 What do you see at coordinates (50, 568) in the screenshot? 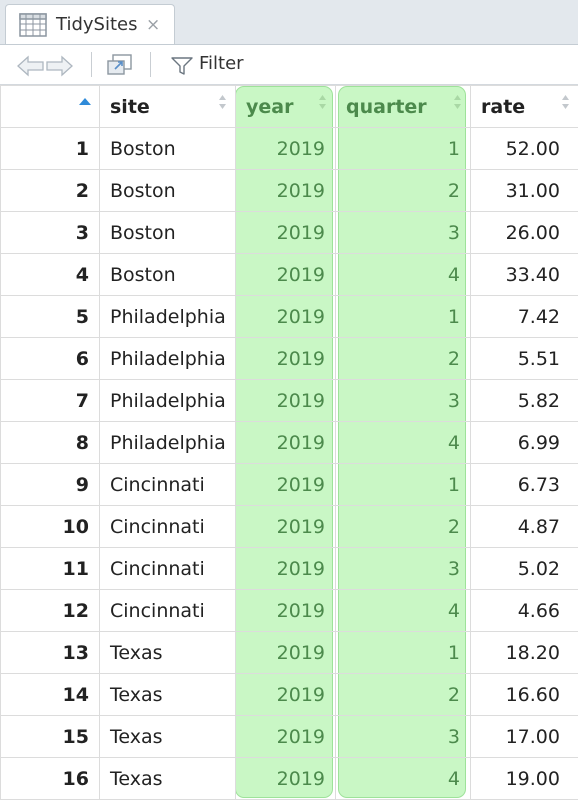
I see `row-index-cell: 11` at bounding box center [50, 568].